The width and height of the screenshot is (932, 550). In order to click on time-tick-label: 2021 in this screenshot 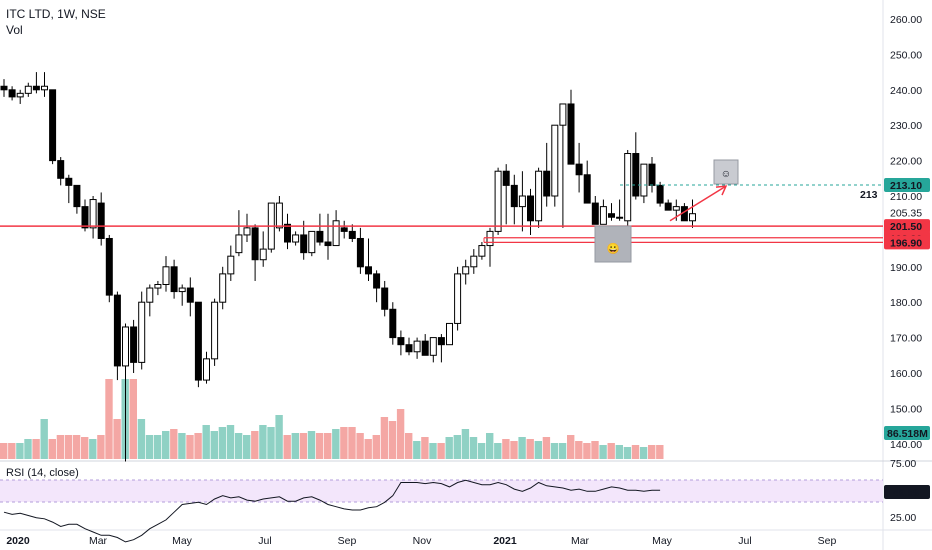, I will do `click(505, 541)`.